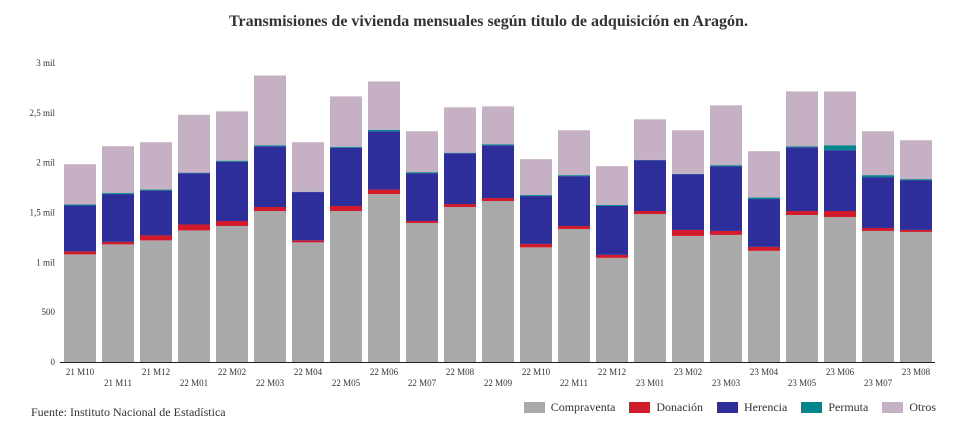  Describe the element at coordinates (384, 372) in the screenshot. I see `x-tick-label: 22 M06` at that location.